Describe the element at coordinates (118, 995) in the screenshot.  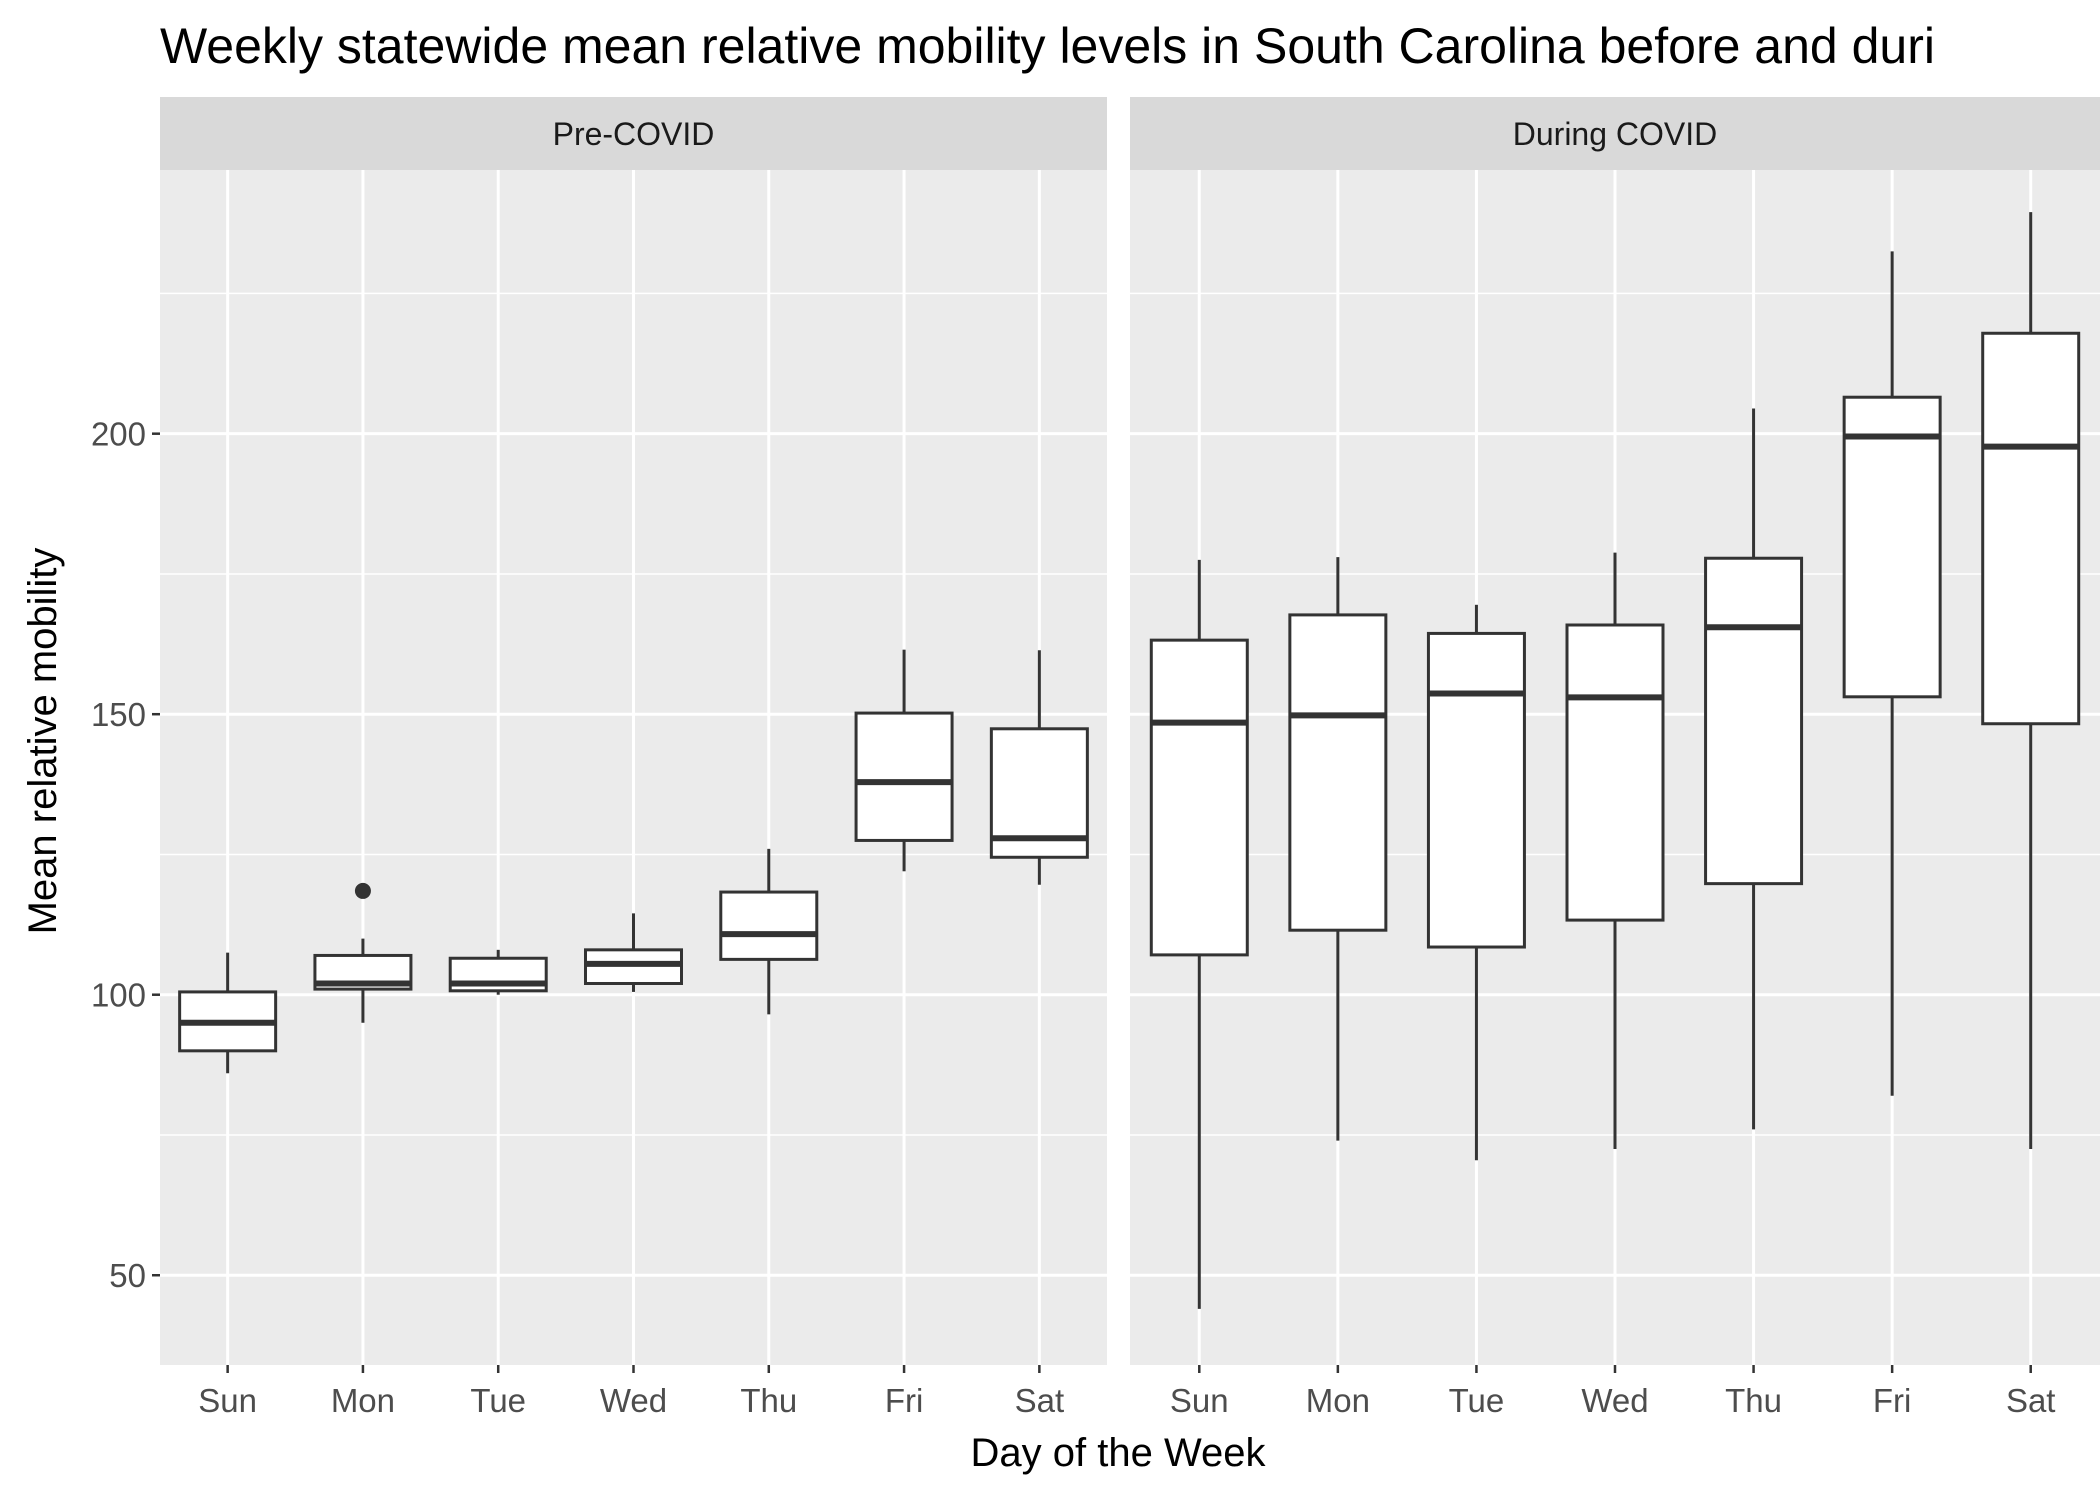
I see `y-tick-label: 100` at that location.